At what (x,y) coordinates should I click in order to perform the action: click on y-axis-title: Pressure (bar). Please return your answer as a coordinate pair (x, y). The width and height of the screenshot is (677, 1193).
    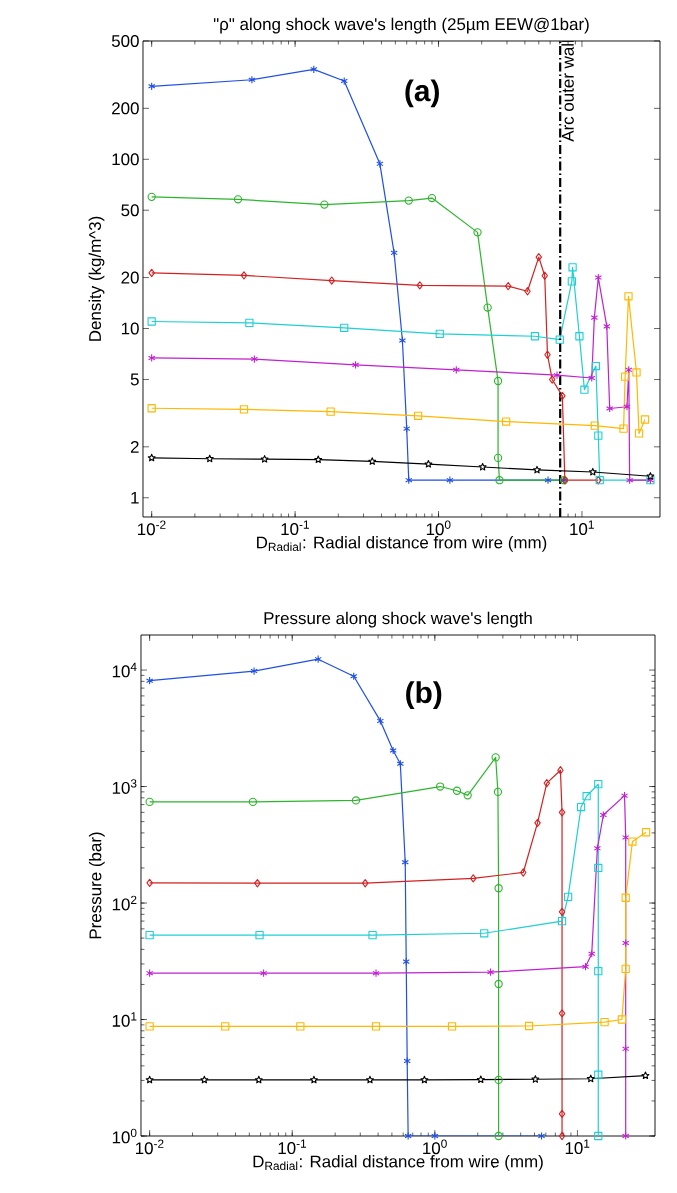
    Looking at the image, I should click on (96, 885).